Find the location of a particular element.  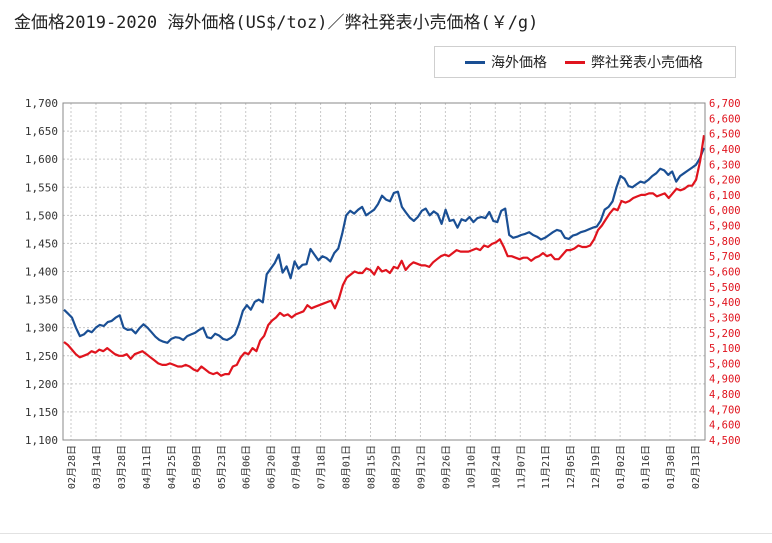

right-tick-label: 5,900 is located at coordinates (725, 227).